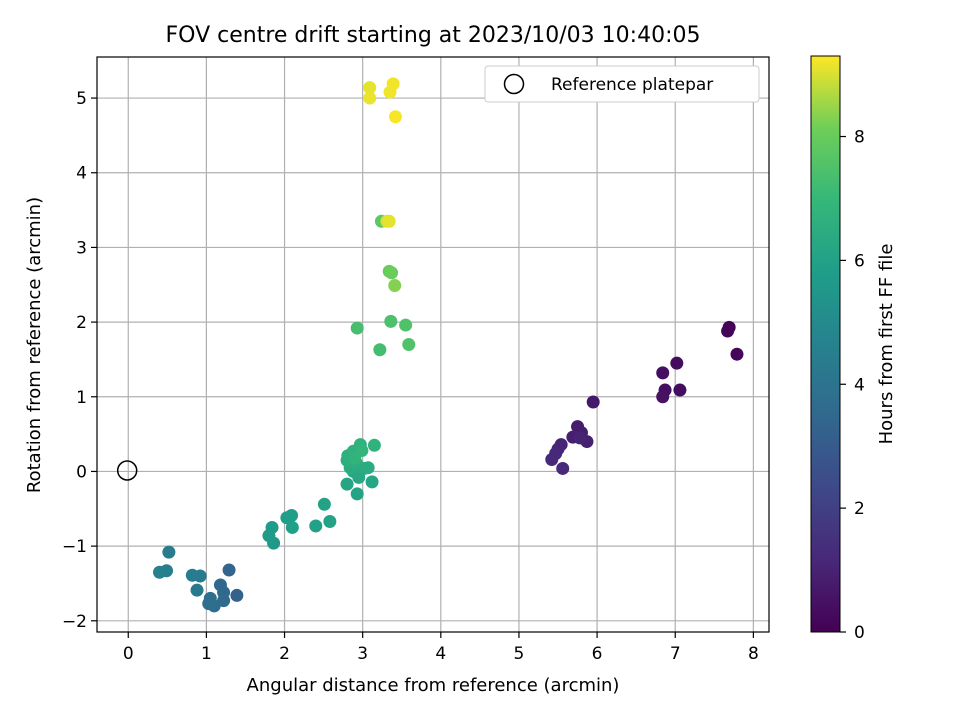 The height and width of the screenshot is (720, 960). What do you see at coordinates (825, 344) in the screenshot?
I see `colorbar-gradient` at bounding box center [825, 344].